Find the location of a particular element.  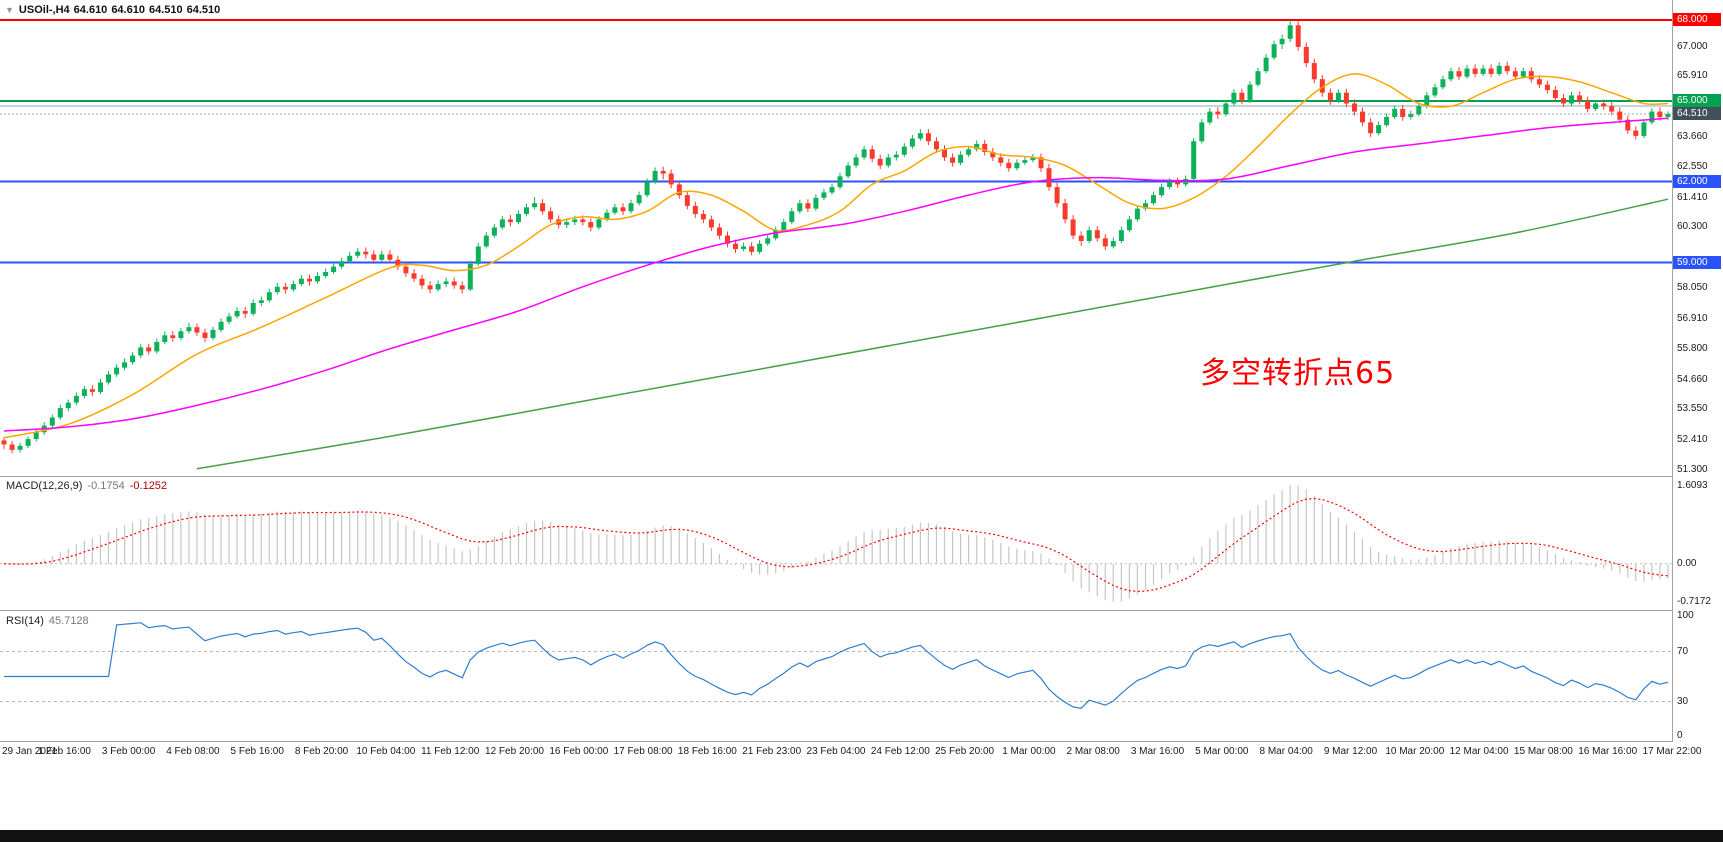

price-tick-label: 62.550 is located at coordinates (1692, 166).